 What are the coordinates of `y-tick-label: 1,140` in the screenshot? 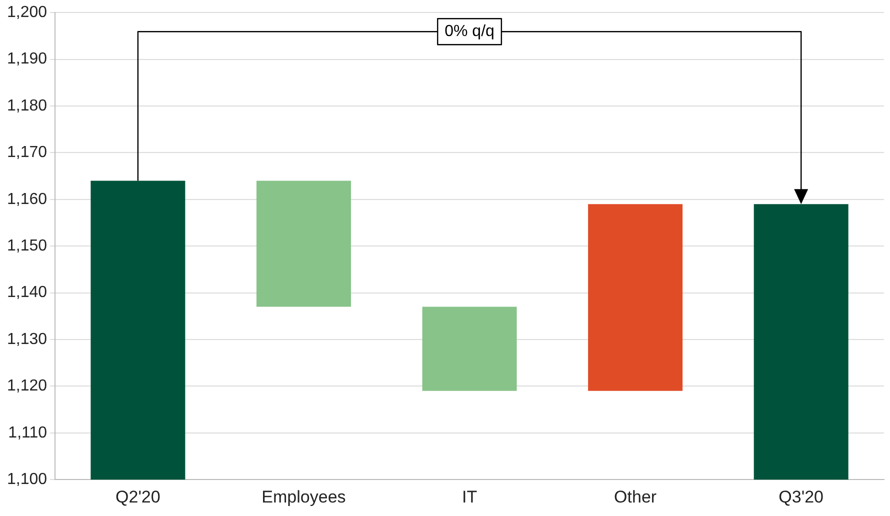 It's located at (27, 293).